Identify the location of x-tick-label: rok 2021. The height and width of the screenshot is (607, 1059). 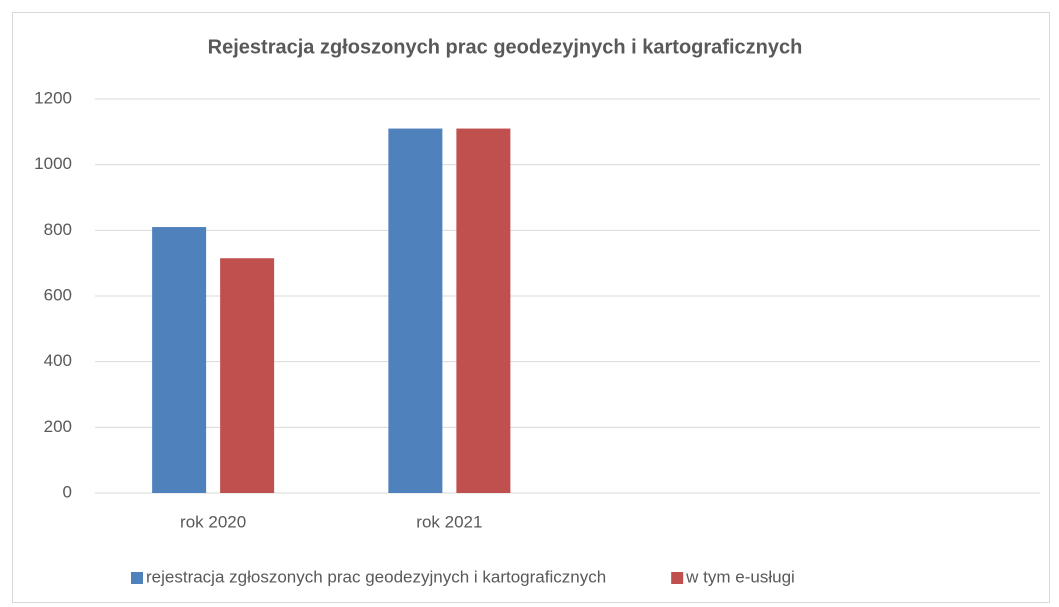
(449, 521).